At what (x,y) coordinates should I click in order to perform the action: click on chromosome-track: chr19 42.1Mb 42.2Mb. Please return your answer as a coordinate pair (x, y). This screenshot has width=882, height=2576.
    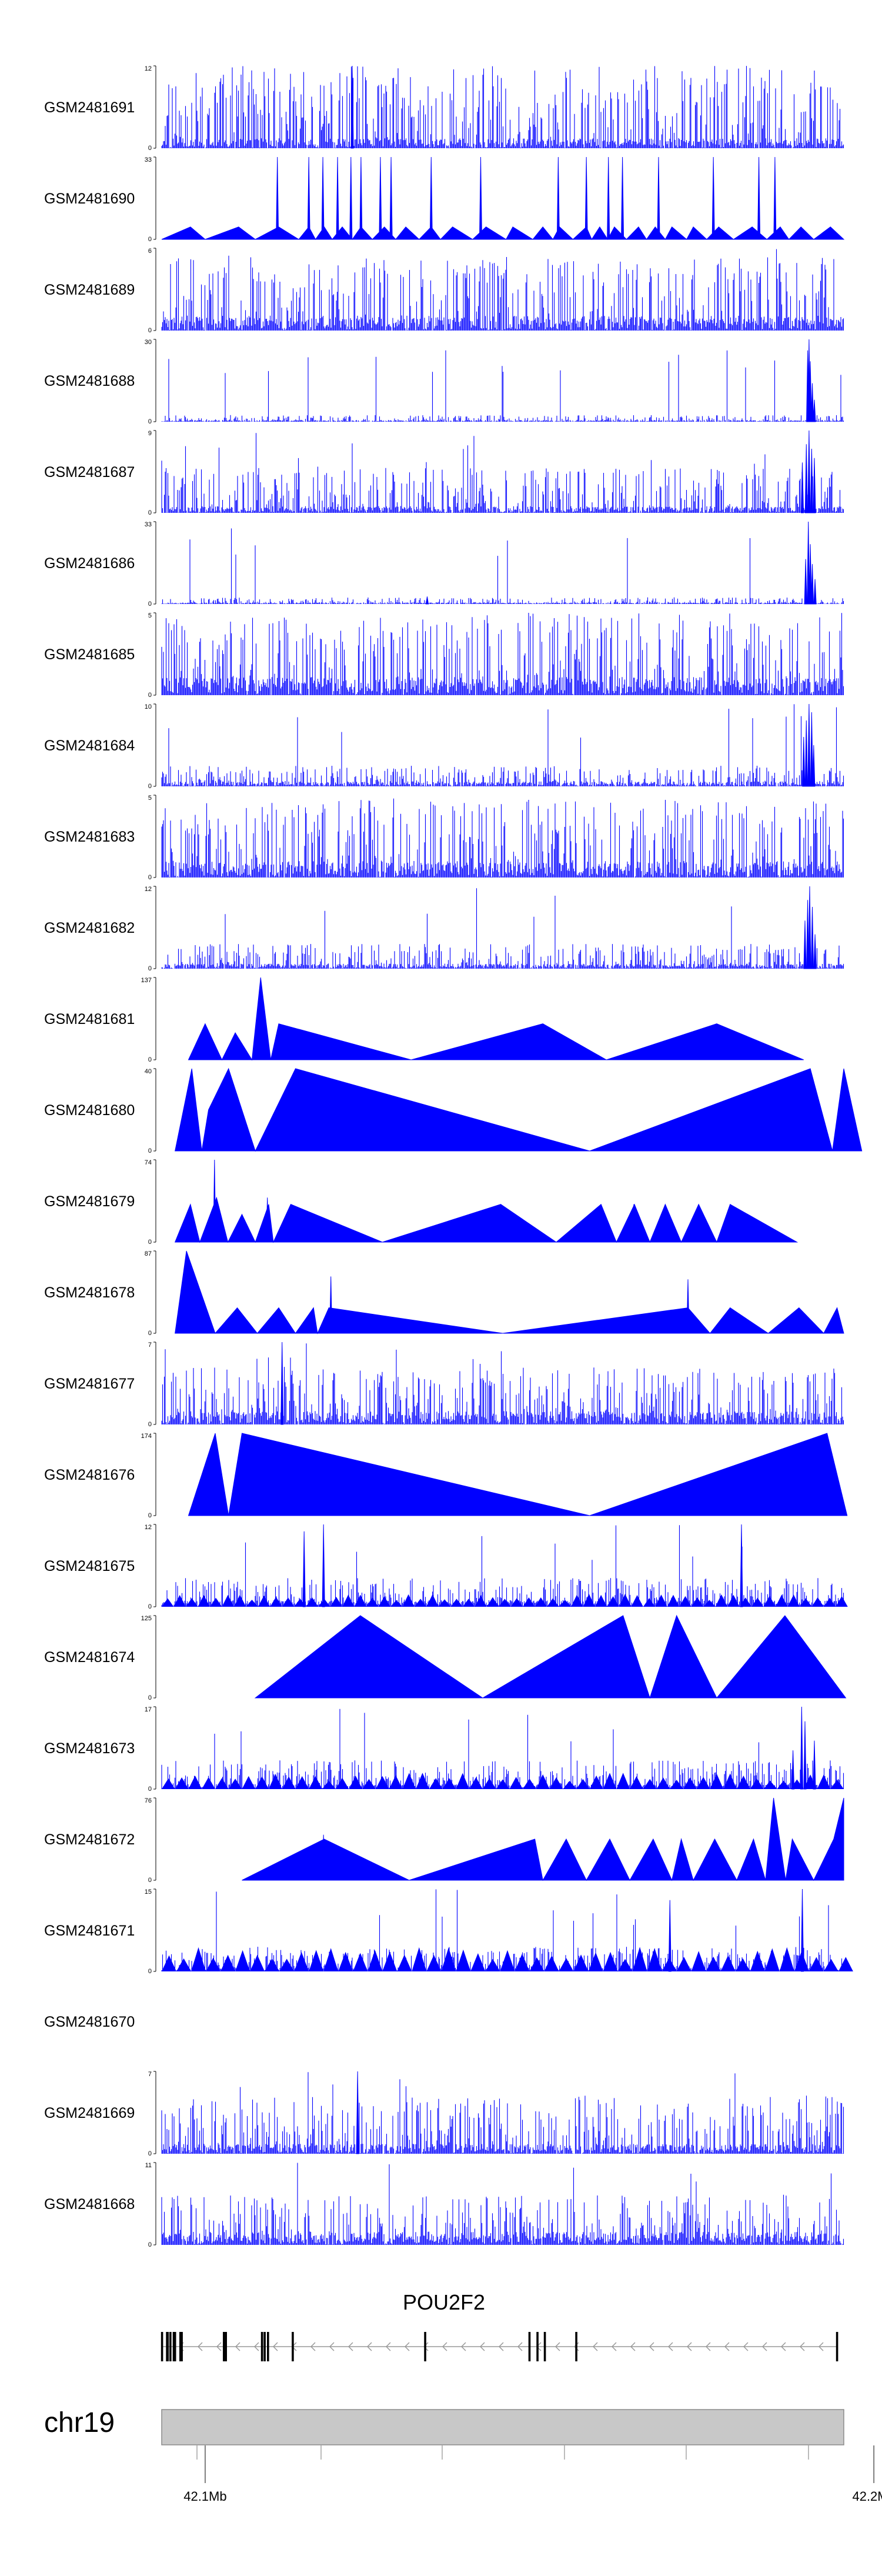
    Looking at the image, I should click on (463, 2455).